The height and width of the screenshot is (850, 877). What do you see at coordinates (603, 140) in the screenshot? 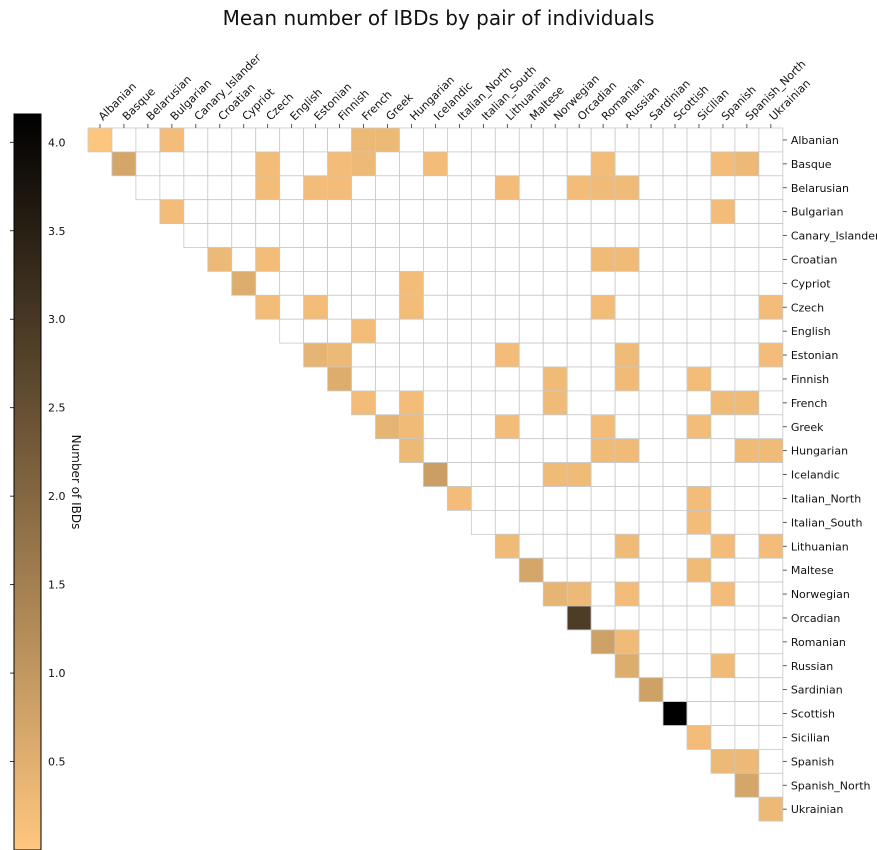
I see `heatmap-cell-albanian-romanian` at bounding box center [603, 140].